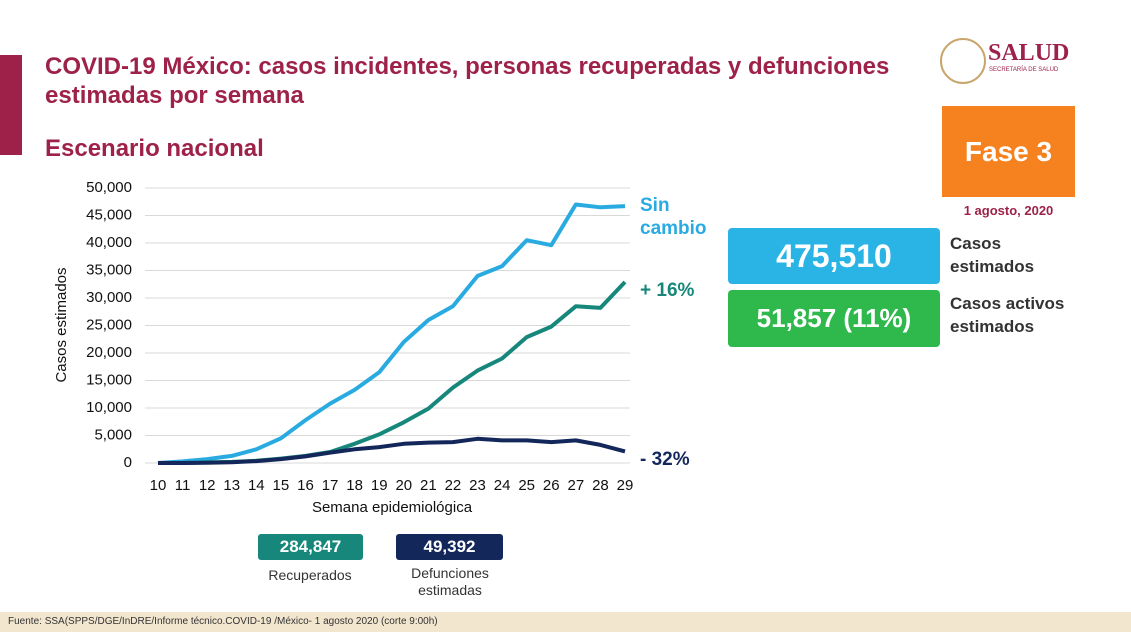 The width and height of the screenshot is (1131, 632). Describe the element at coordinates (109, 269) in the screenshot. I see `y-tick-label: 35,000` at that location.